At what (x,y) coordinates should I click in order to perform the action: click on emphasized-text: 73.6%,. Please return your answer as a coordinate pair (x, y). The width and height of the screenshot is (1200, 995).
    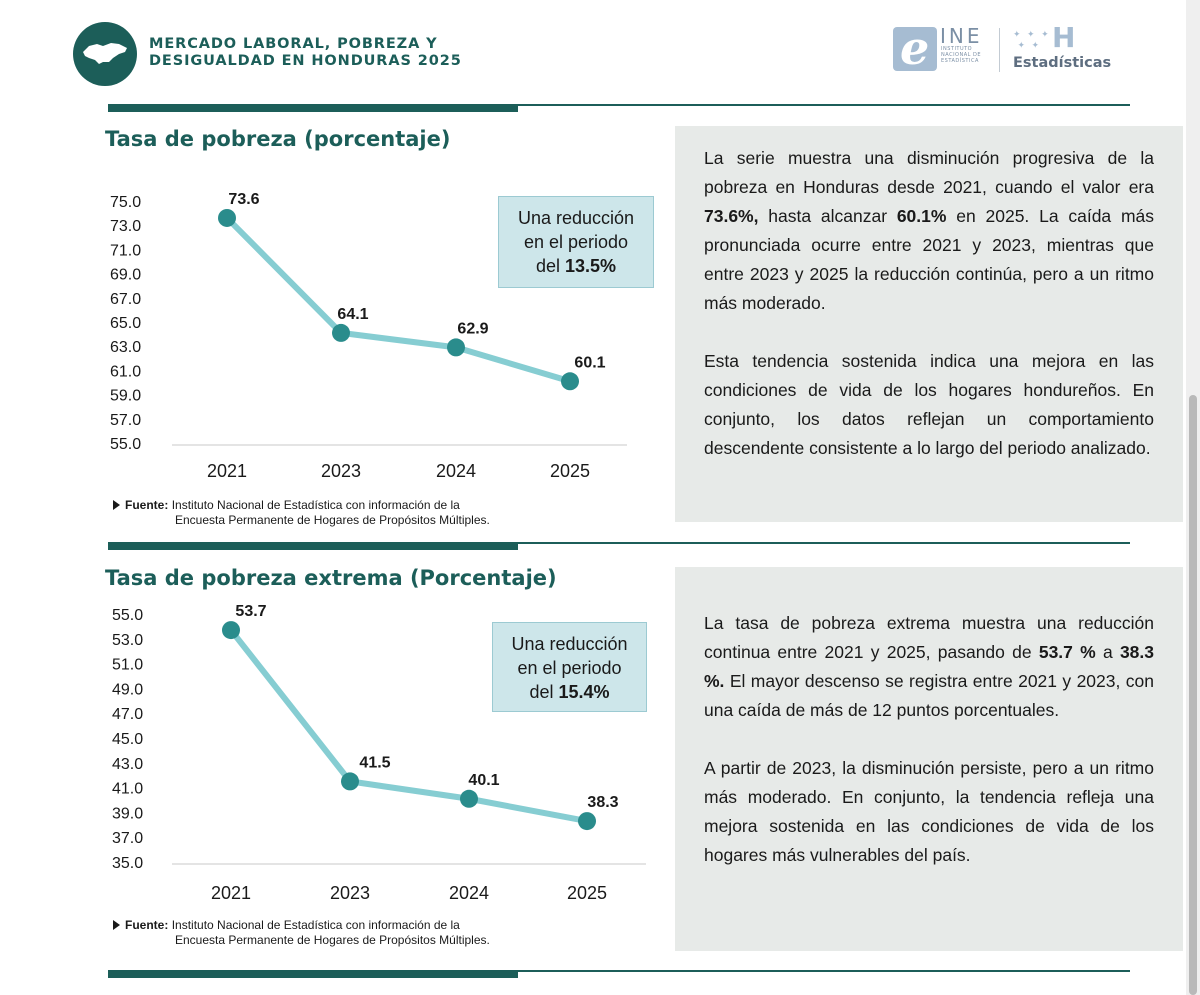
    Looking at the image, I should click on (731, 216).